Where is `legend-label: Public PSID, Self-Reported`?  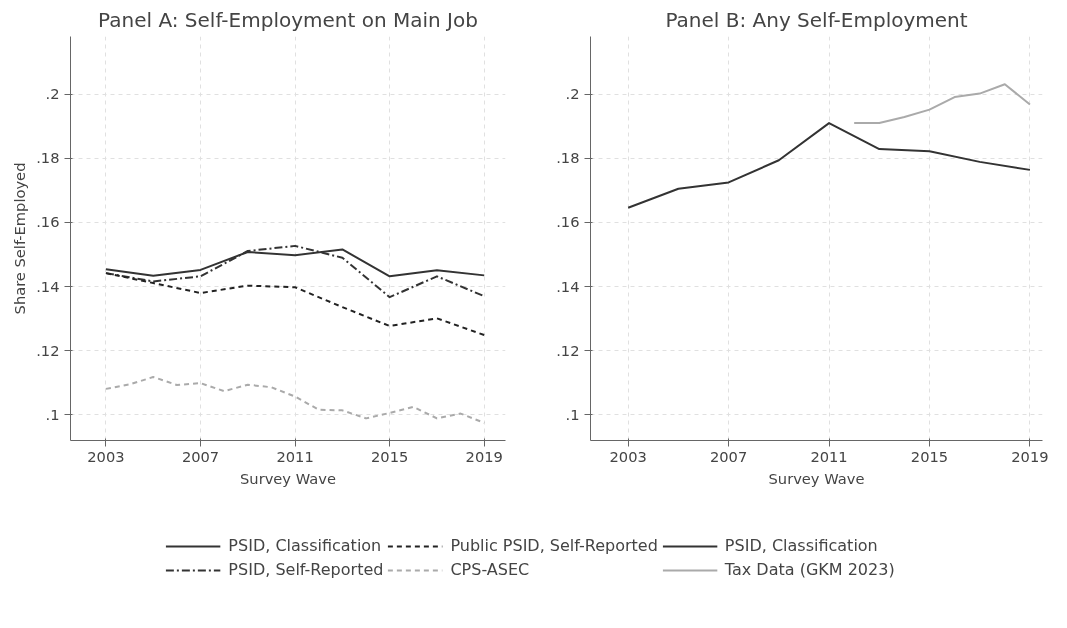
legend-label: Public PSID, Self-Reported is located at coordinates (554, 545).